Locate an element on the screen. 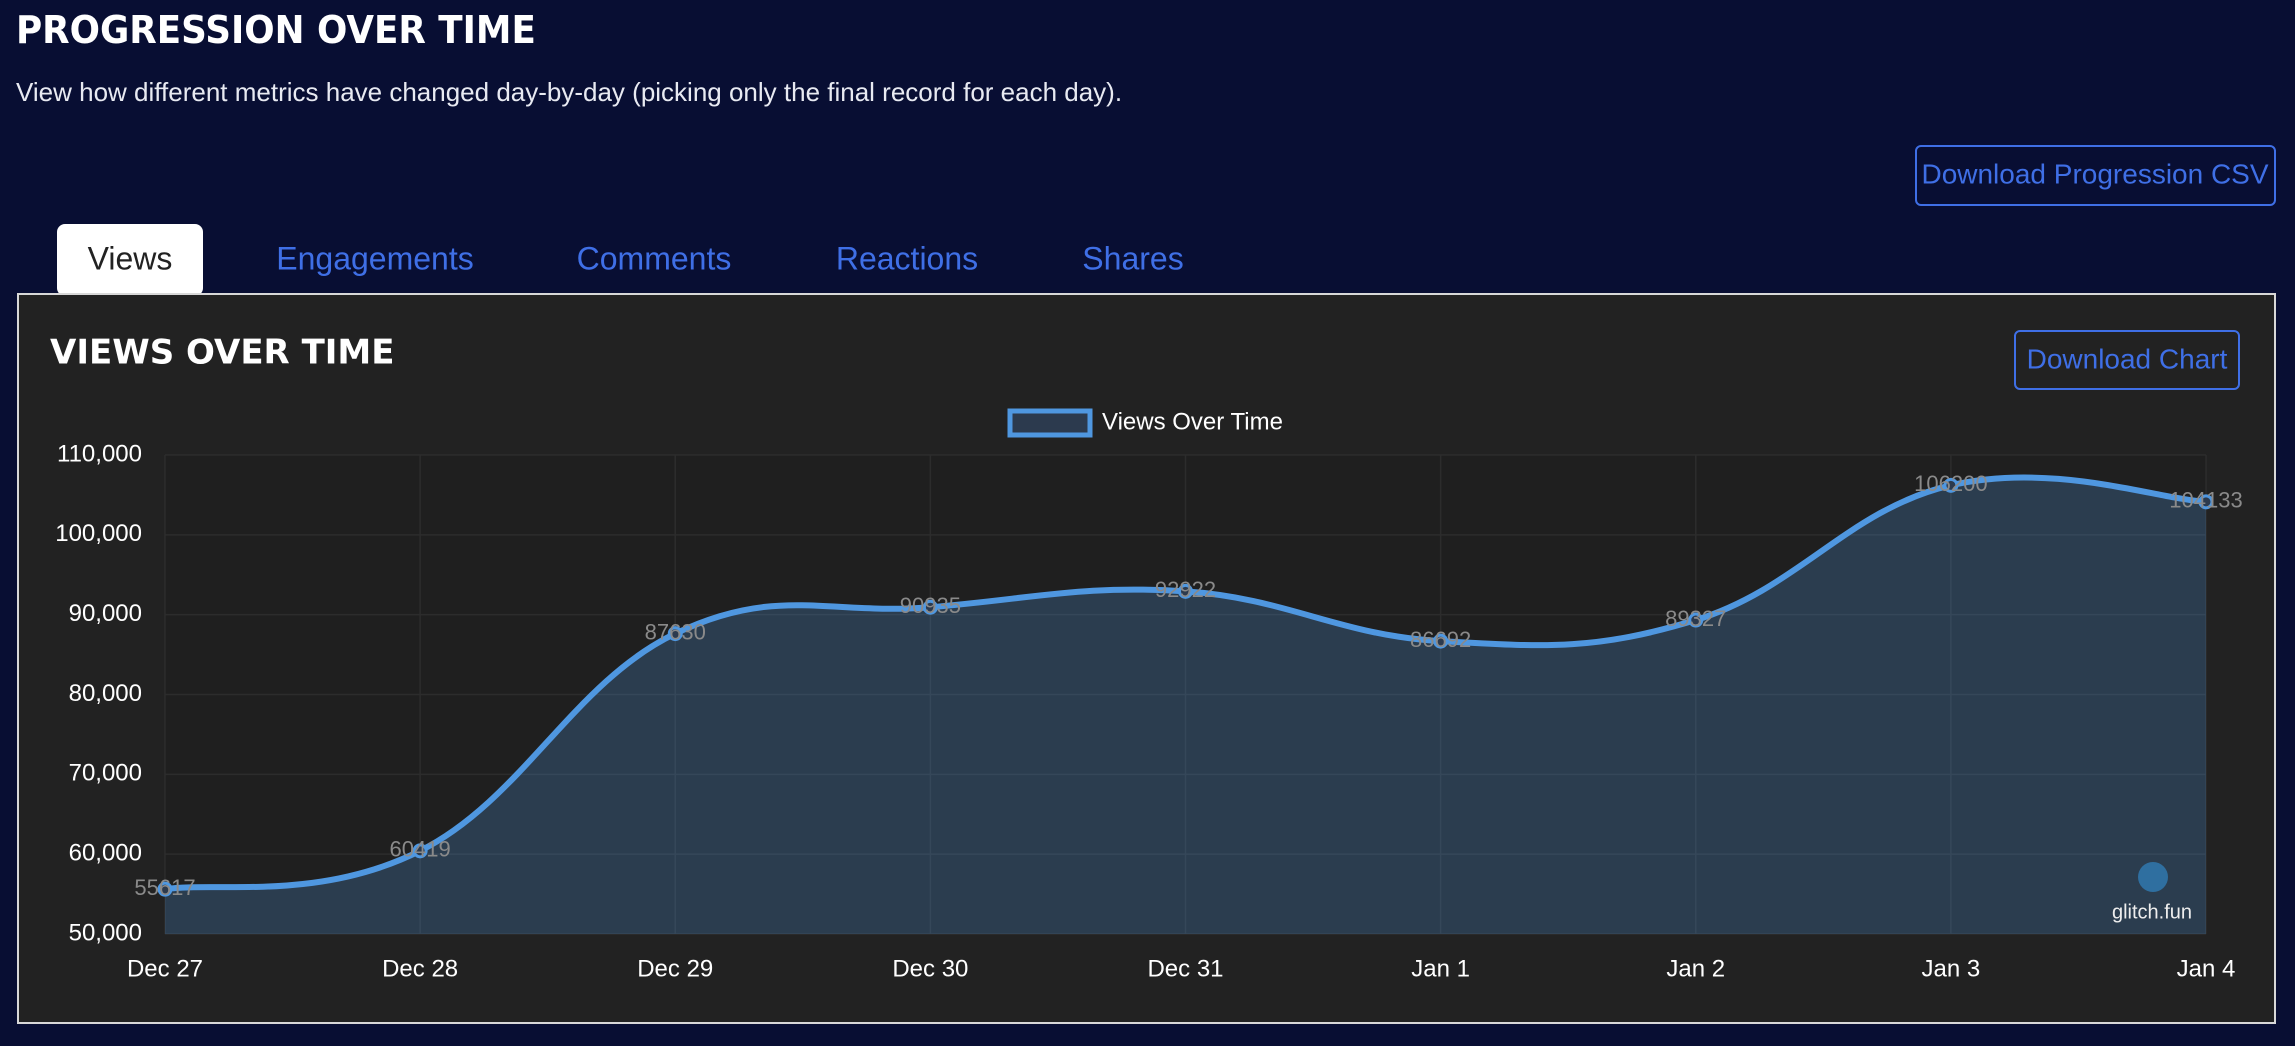 This screenshot has width=2295, height=1046. tab-label: Reactions is located at coordinates (907, 258).